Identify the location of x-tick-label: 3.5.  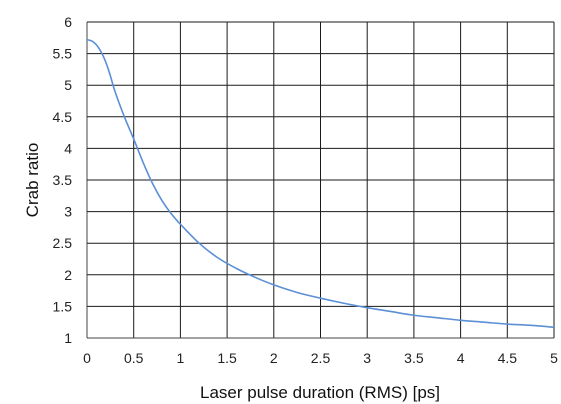
(414, 358).